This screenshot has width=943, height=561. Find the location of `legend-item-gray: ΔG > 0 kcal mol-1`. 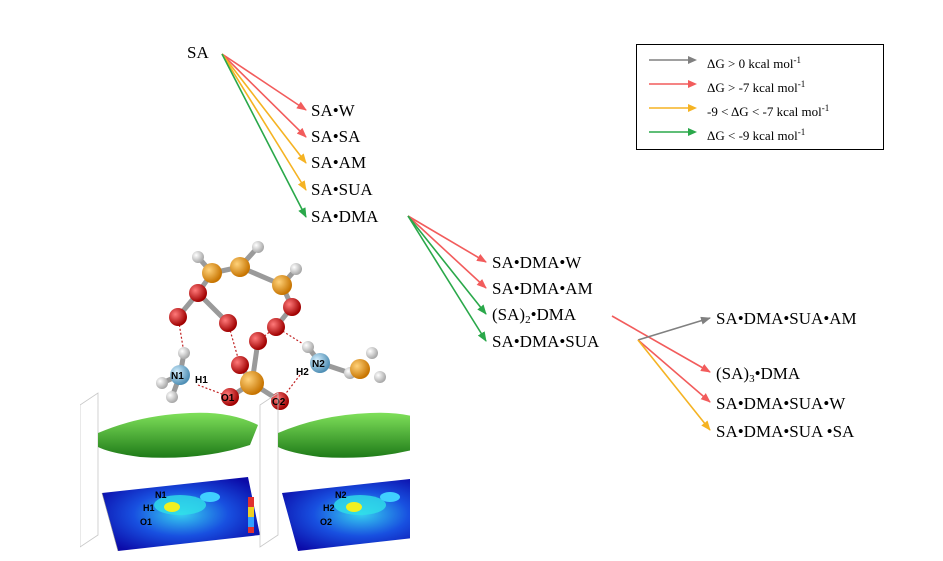

legend-item-gray: ΔG > 0 kcal mol-1 is located at coordinates (765, 61).